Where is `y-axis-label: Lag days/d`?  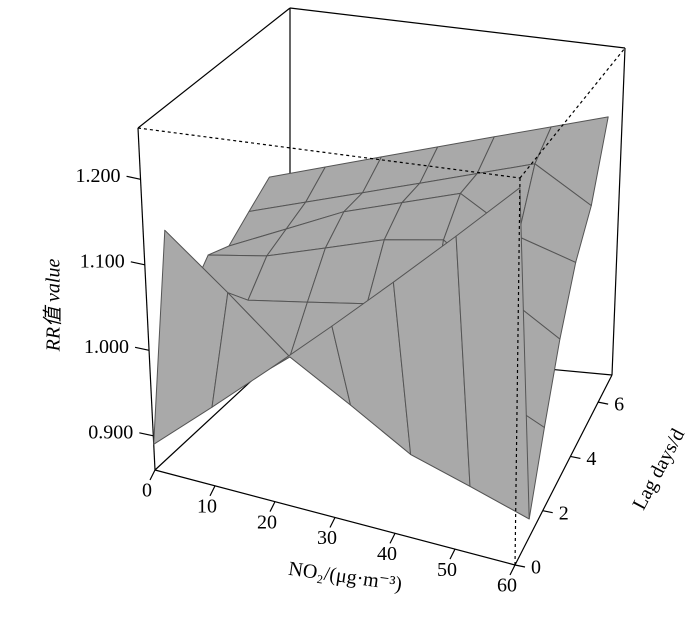
y-axis-label: Lag days/d is located at coordinates (658, 469).